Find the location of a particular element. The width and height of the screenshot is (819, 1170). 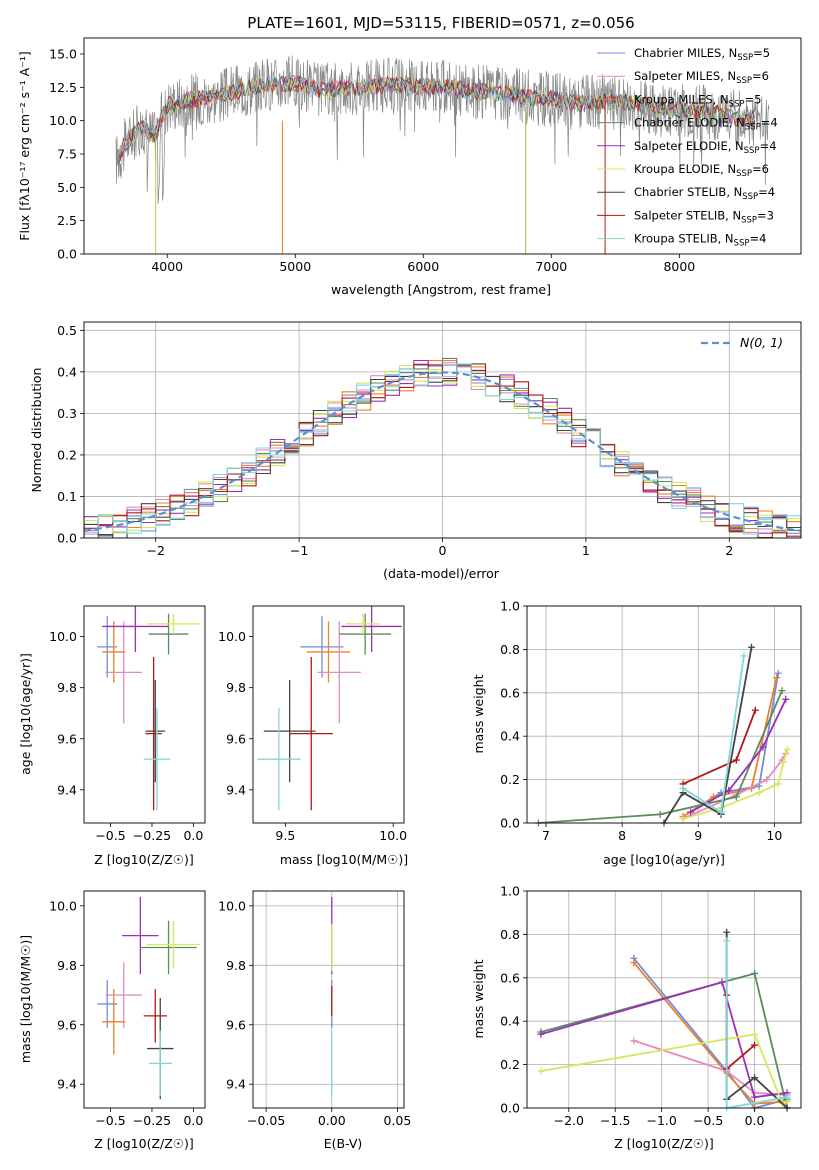

legend-label: Kroupa ELODIE, N is located at coordinates (685, 169).